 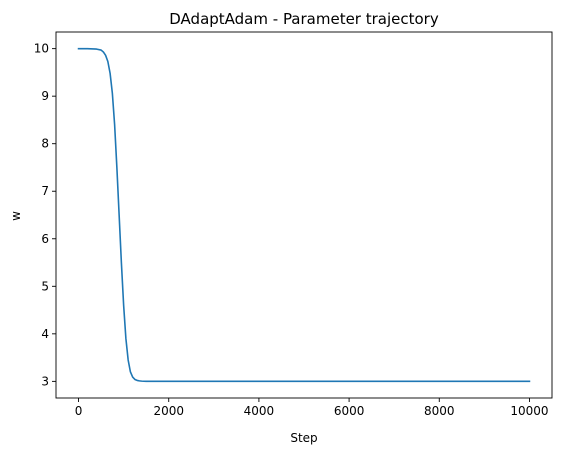 I want to click on y-tick-label: 4, so click(x=45, y=334).